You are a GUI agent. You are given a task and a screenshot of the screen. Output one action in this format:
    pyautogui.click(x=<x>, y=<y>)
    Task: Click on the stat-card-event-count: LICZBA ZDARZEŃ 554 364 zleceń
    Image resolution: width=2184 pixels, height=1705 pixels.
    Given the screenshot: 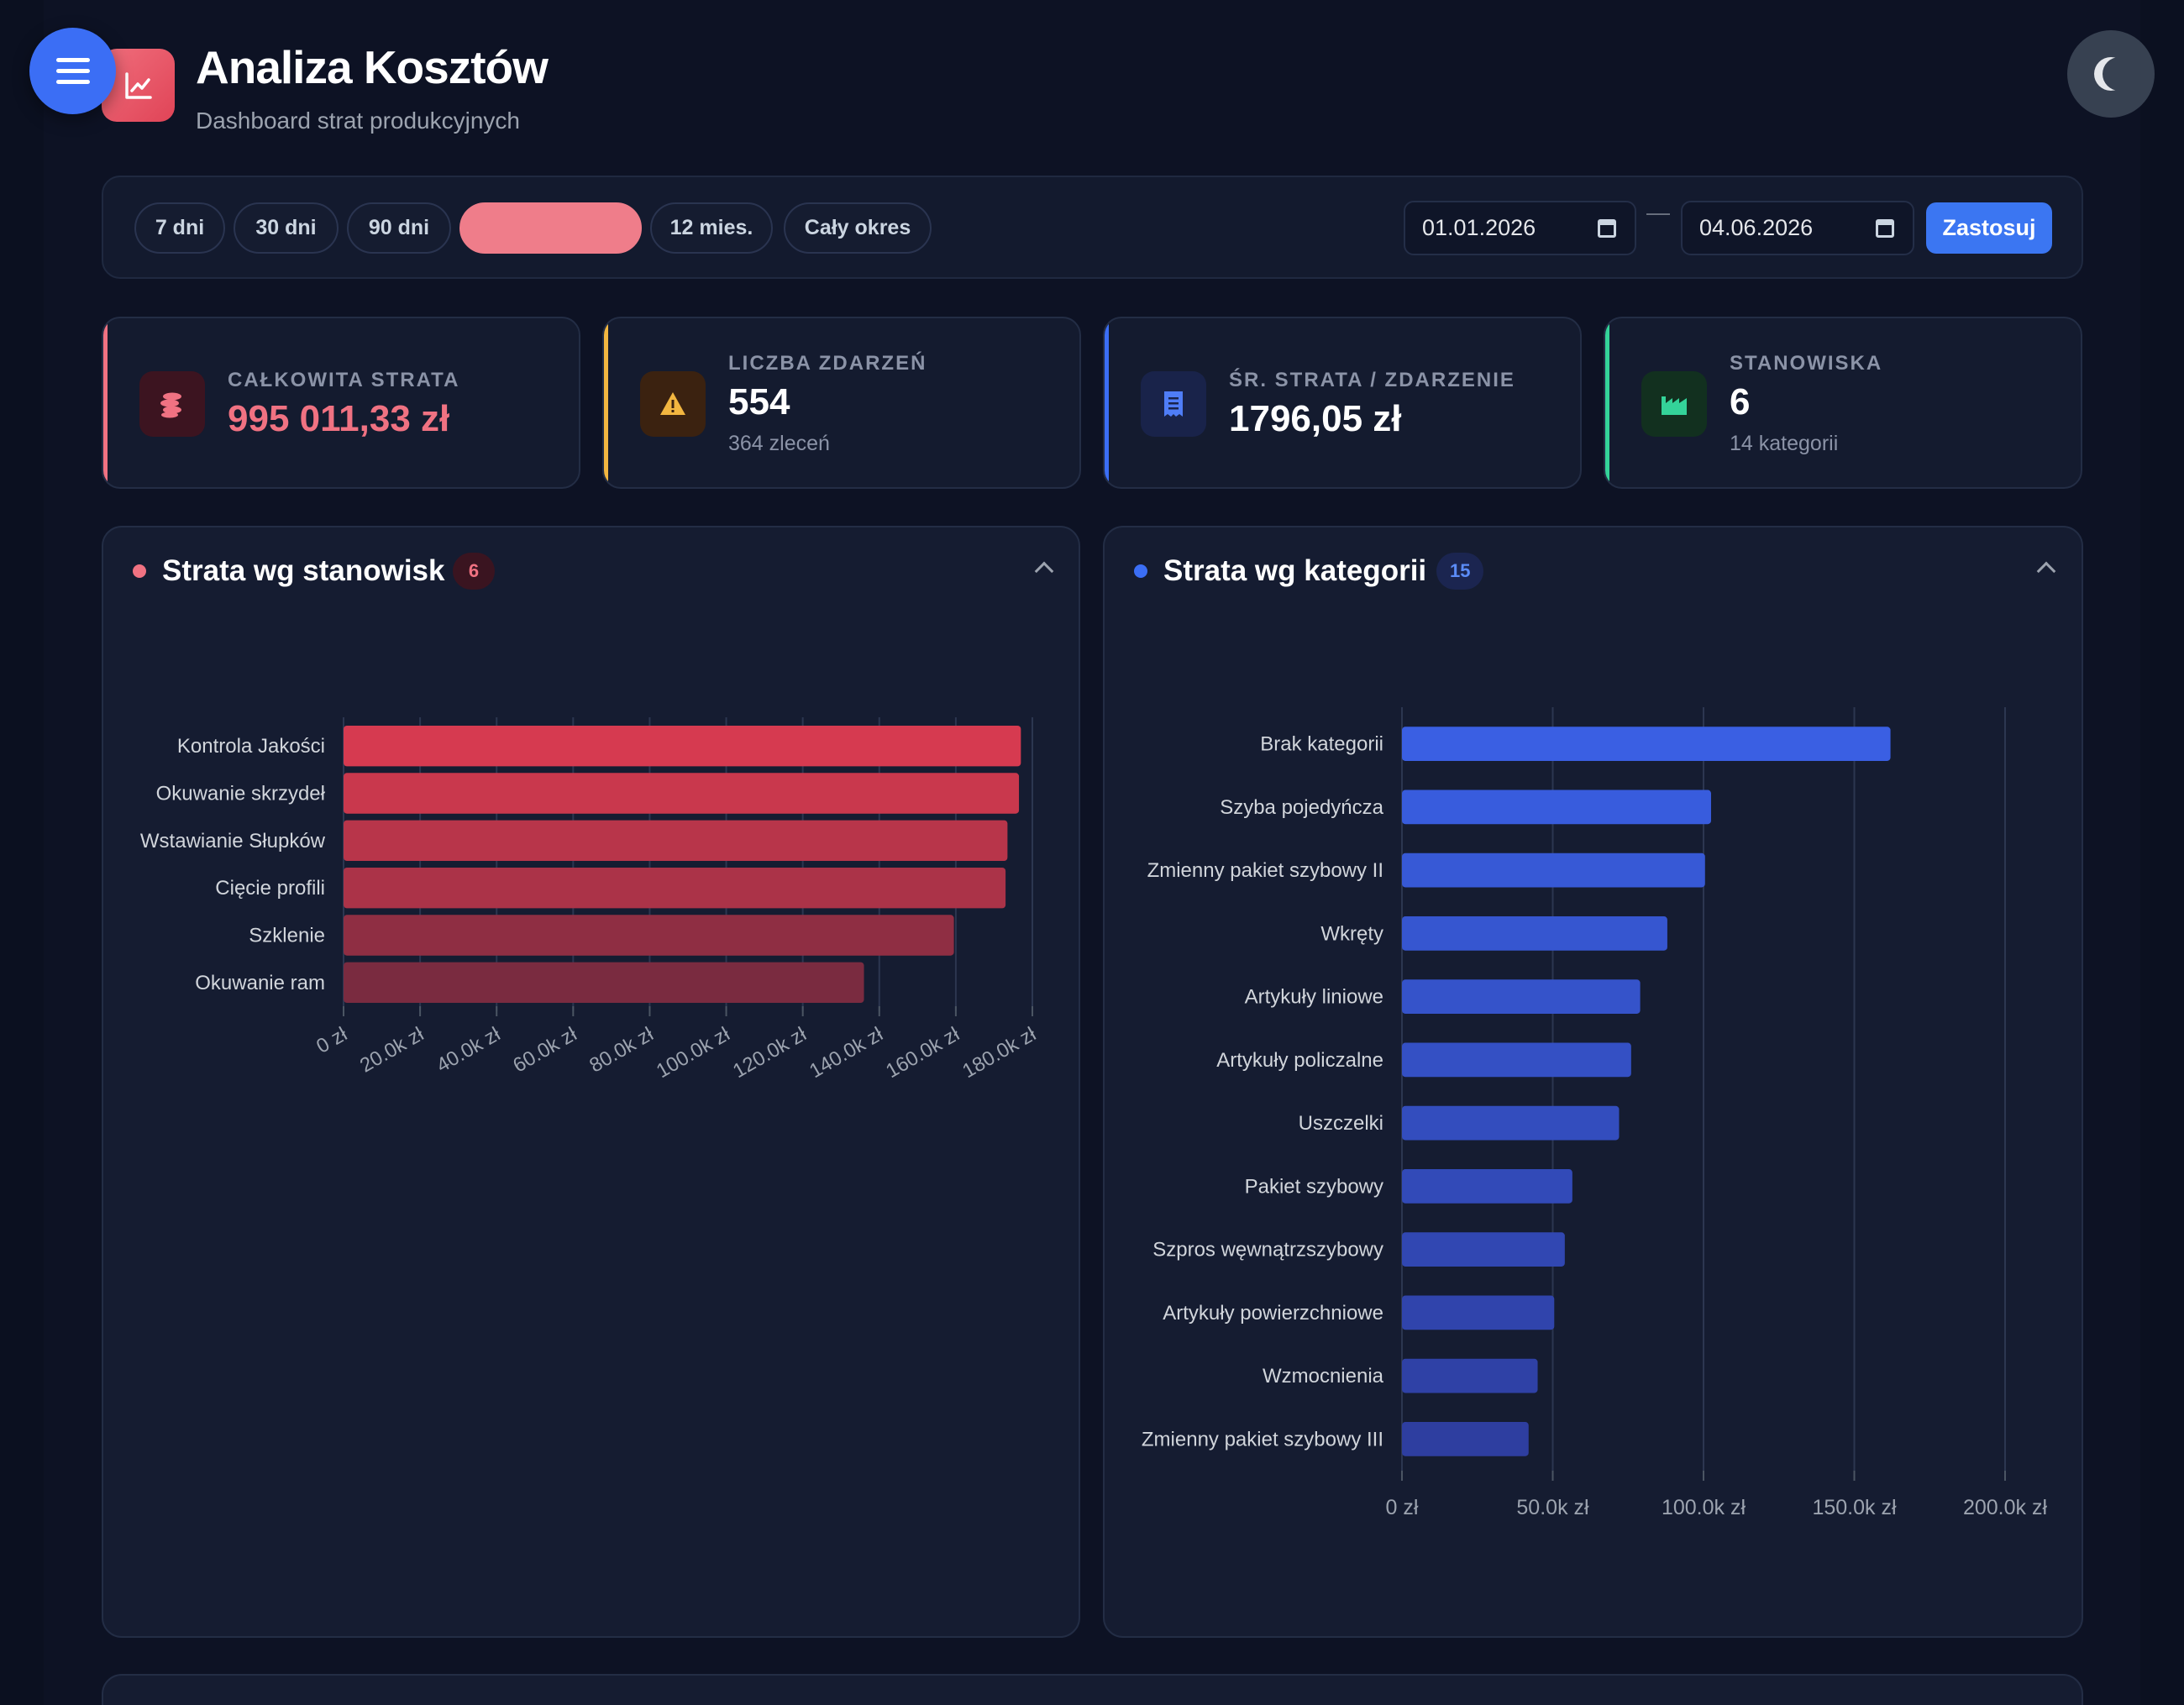 What is the action you would take?
    pyautogui.click(x=841, y=403)
    